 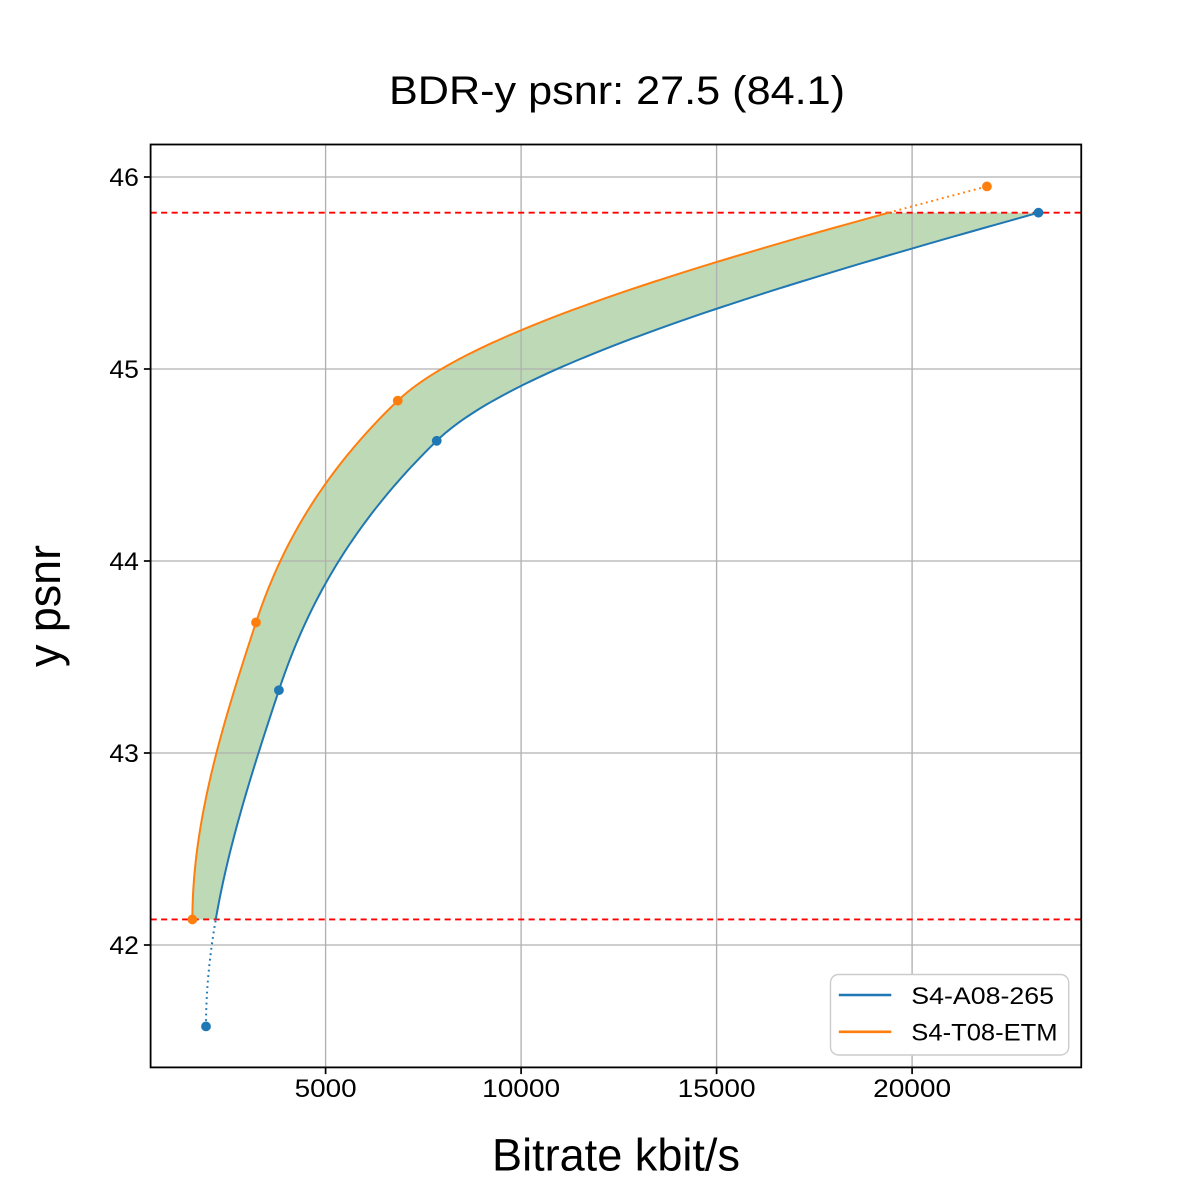 I want to click on svg-text: 5000, so click(x=326, y=1089).